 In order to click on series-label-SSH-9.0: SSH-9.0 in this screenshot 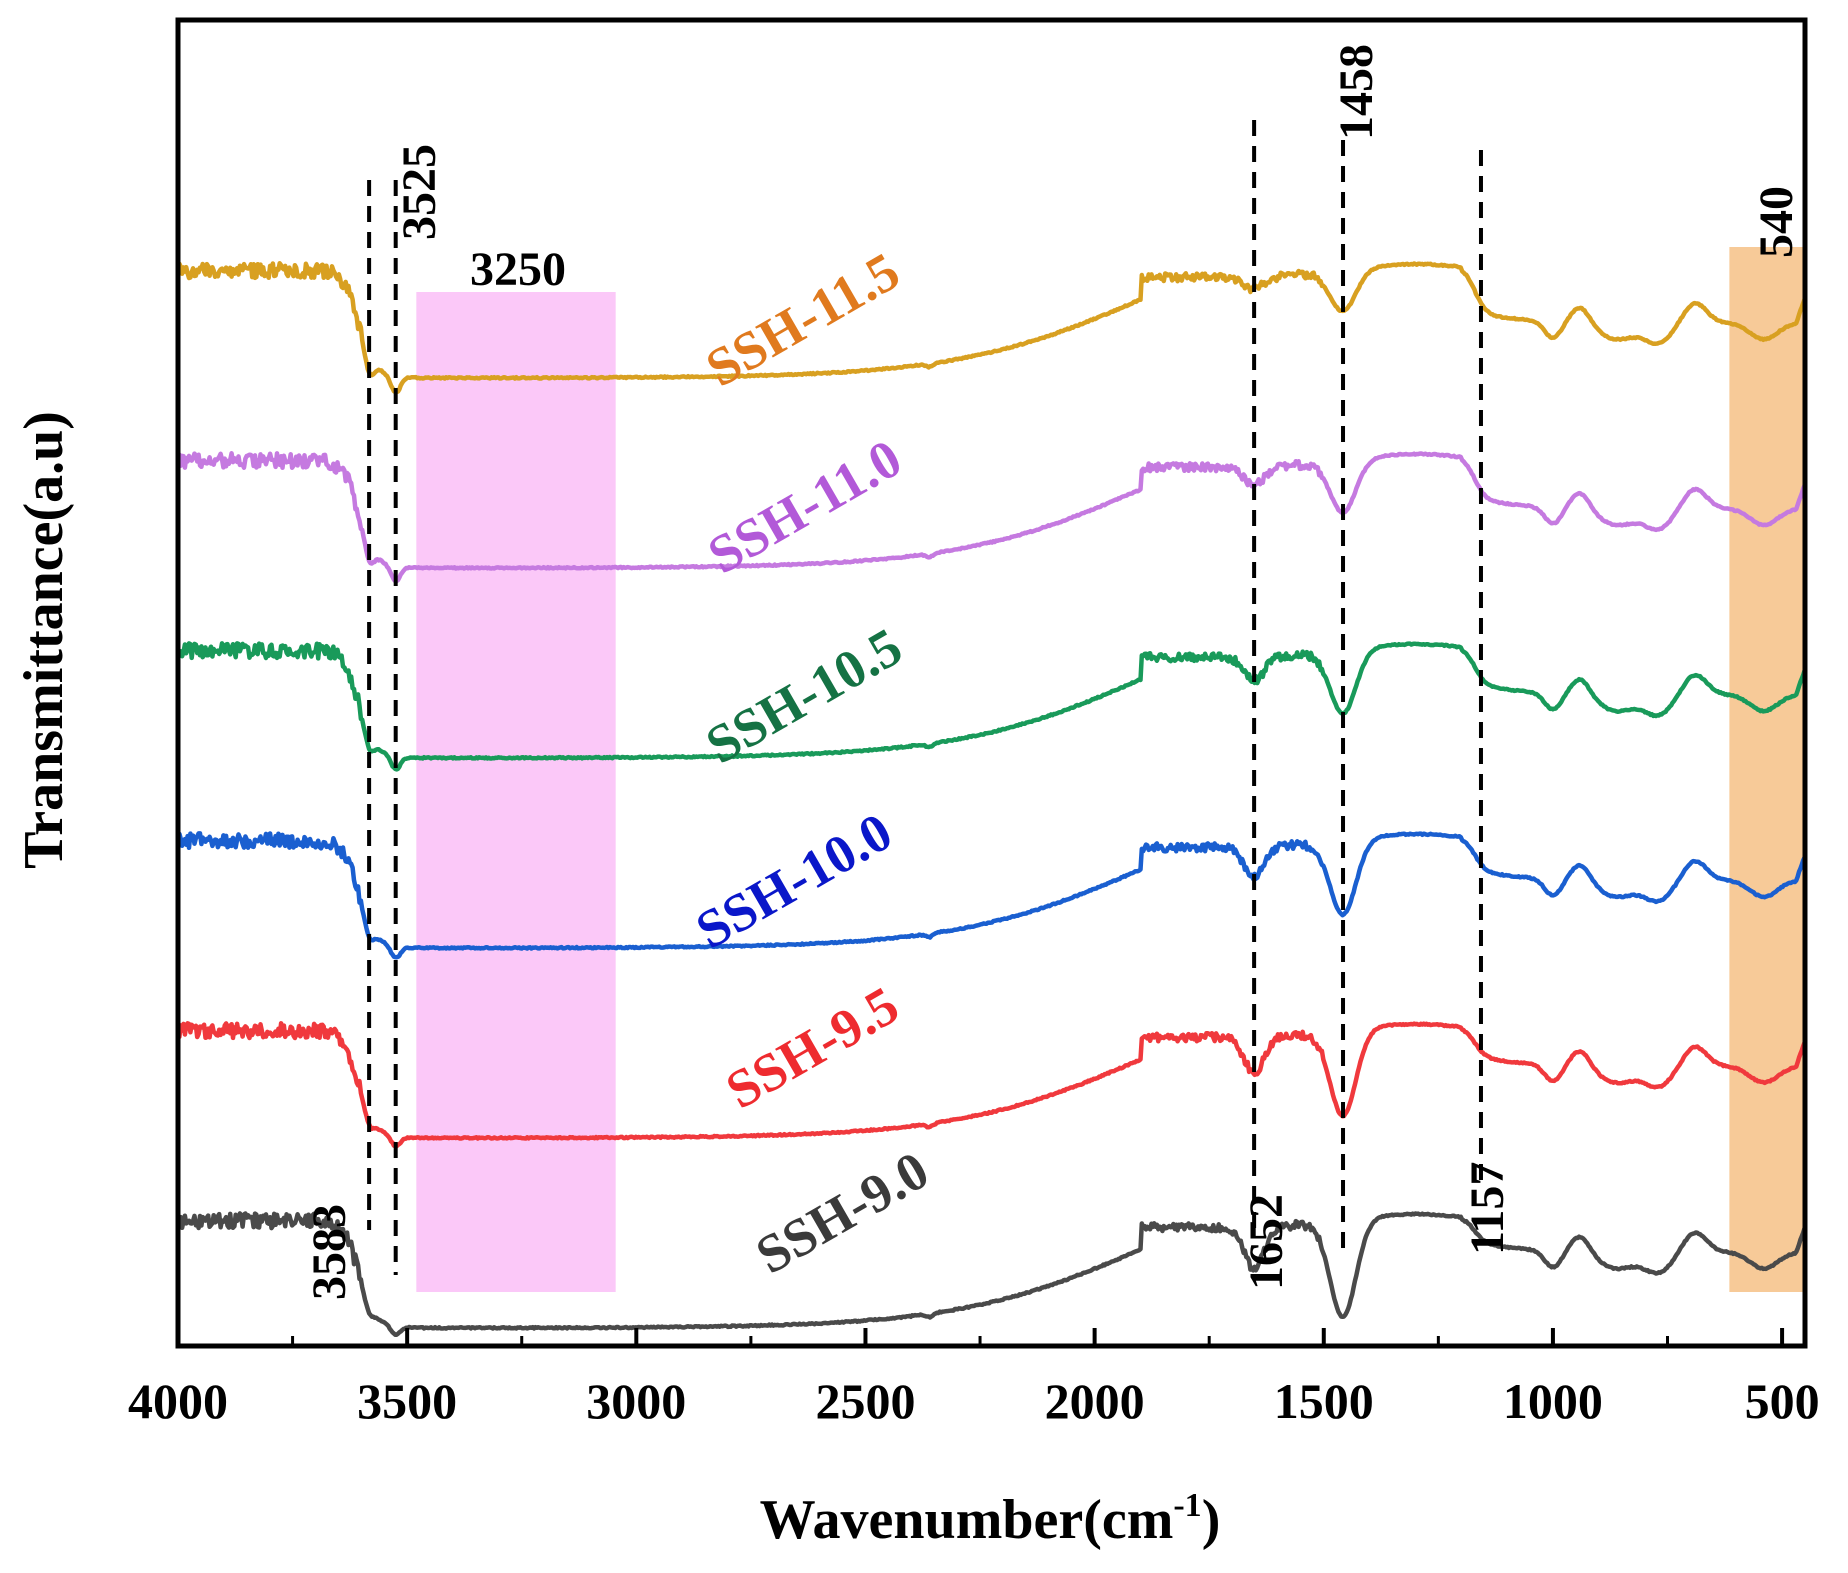, I will do `click(842, 1213)`.